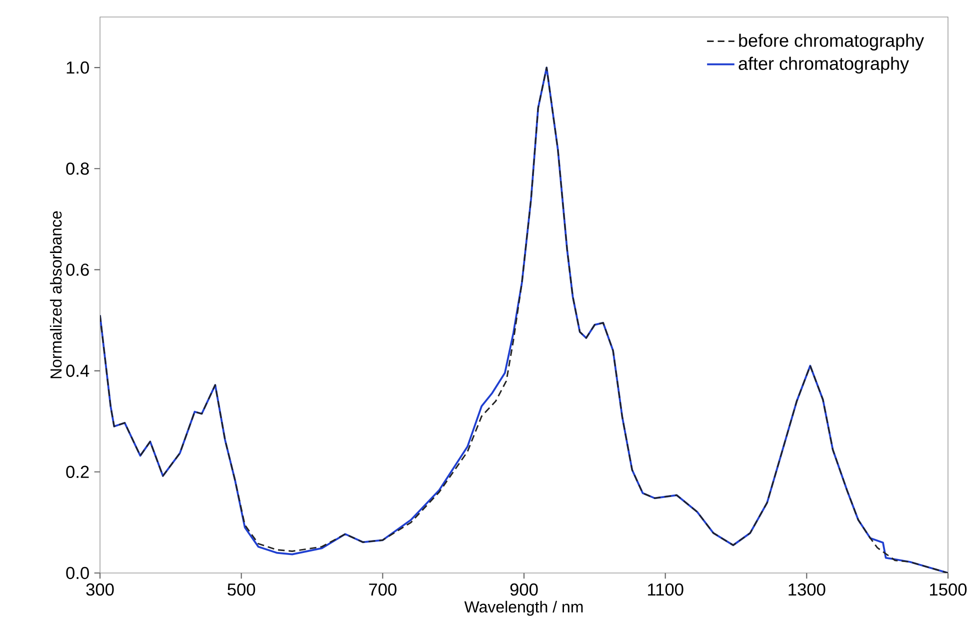 Image resolution: width=979 pixels, height=639 pixels. I want to click on legend-label: after chromatography, so click(824, 65).